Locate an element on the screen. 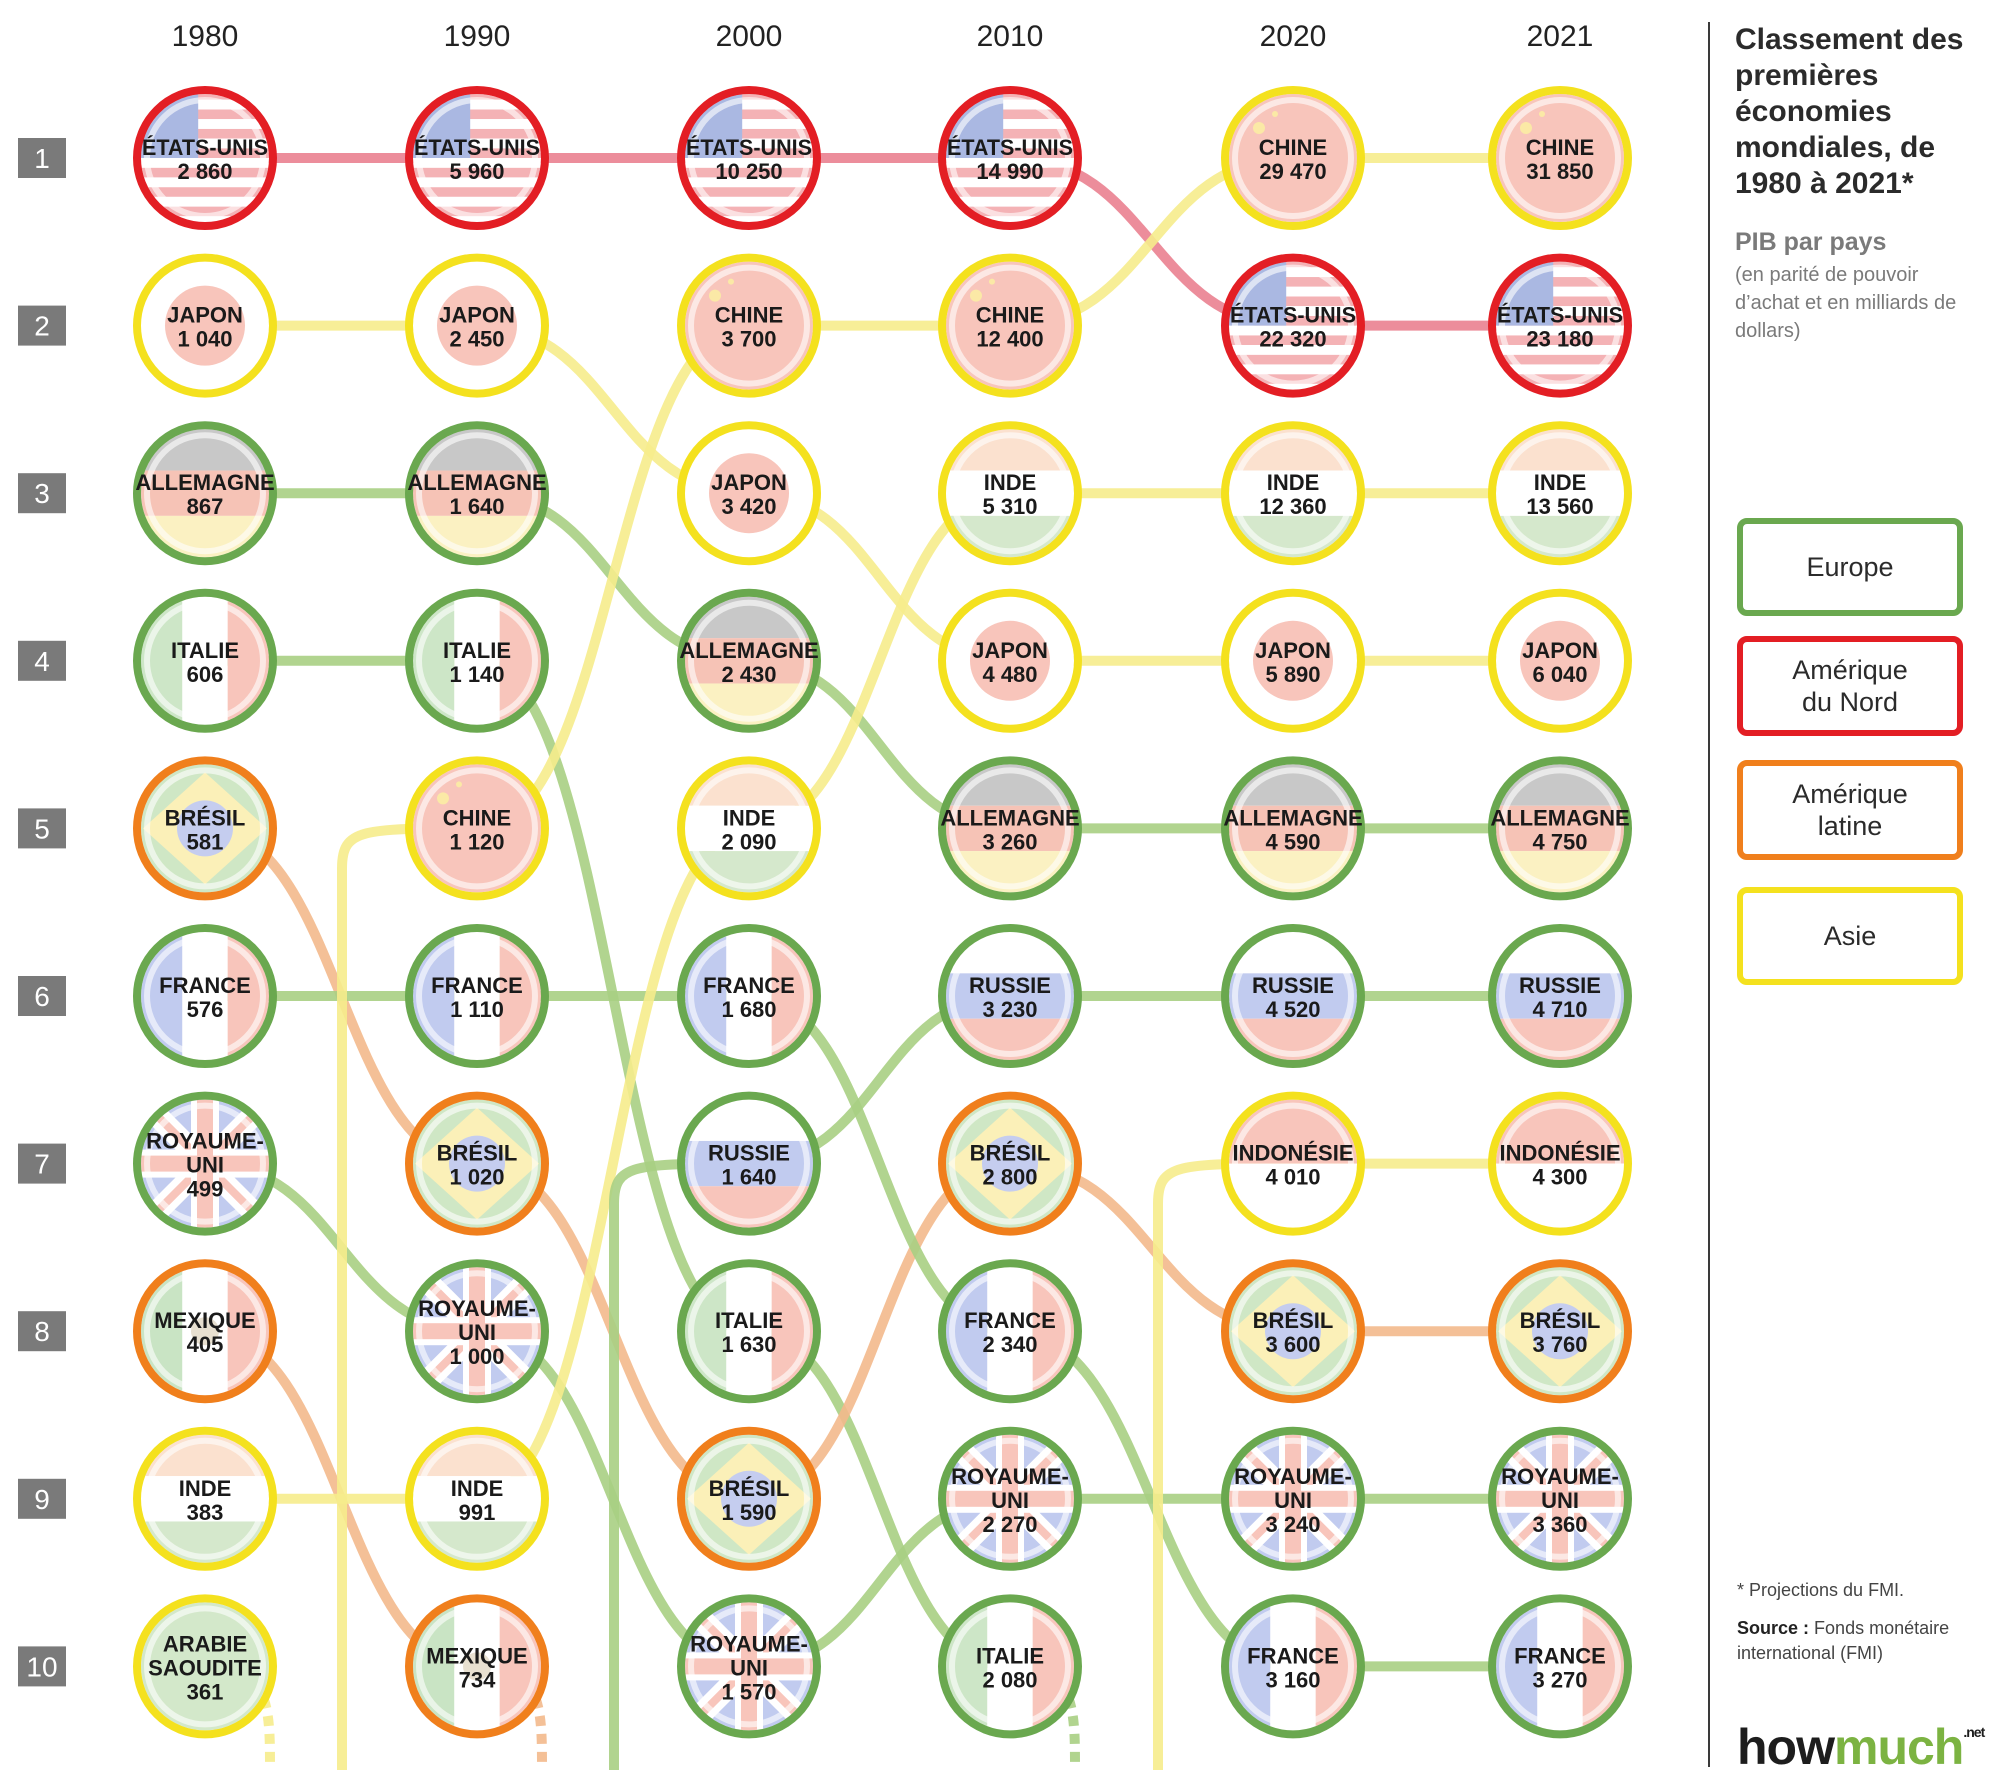 The image size is (2000, 1787). rank-label-10: 10 is located at coordinates (41, 1666).